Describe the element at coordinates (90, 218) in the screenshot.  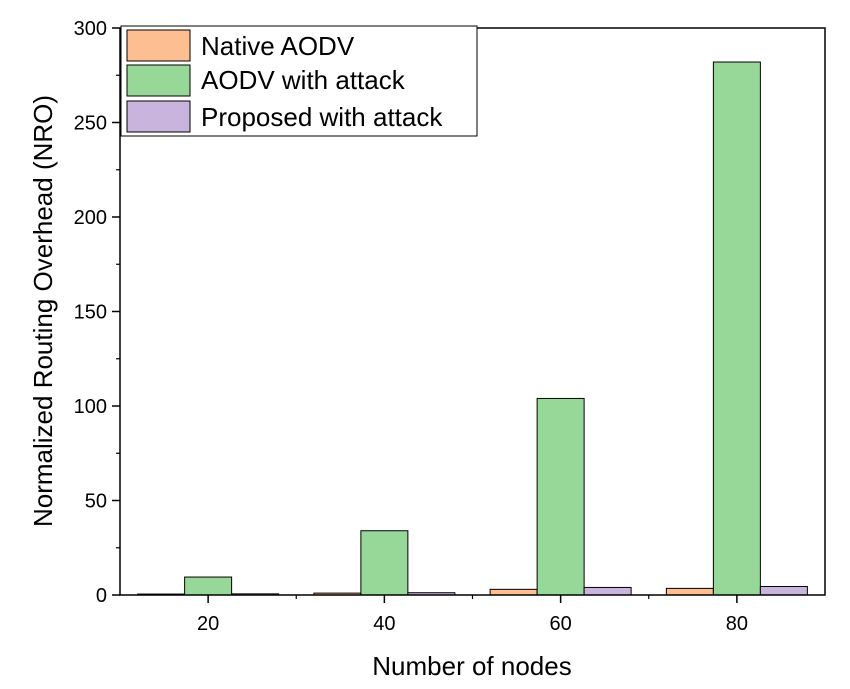
I see `y-tick-label: 200` at that location.